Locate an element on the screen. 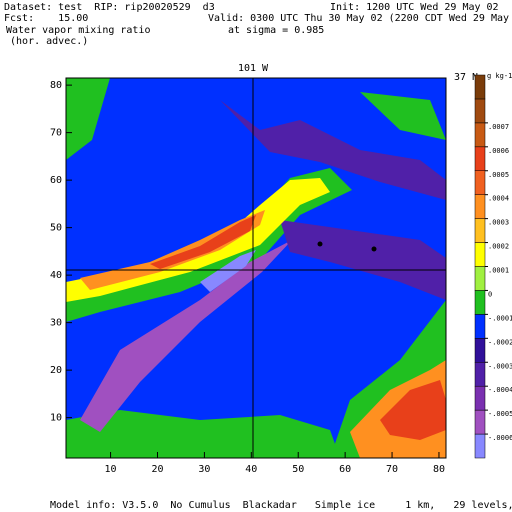 The image size is (512, 512). x-tick-label: 70 is located at coordinates (392, 469).